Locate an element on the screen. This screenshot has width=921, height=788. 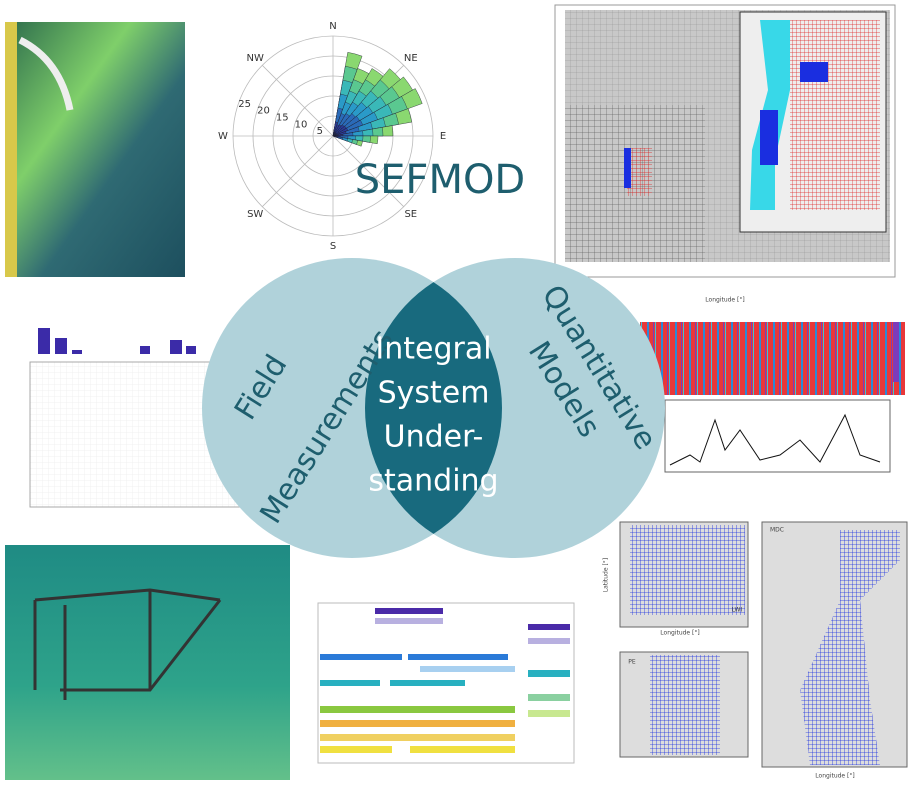
panel-label: LWI is located at coordinates (737, 610).